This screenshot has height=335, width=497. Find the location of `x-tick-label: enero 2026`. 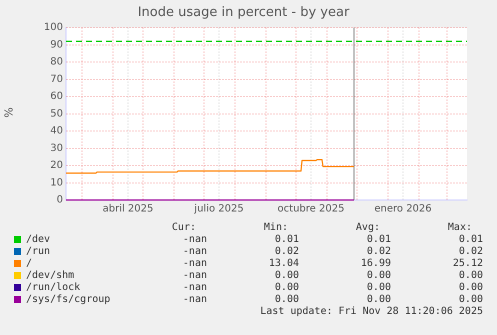

x-tick-label: enero 2026 is located at coordinates (403, 209).